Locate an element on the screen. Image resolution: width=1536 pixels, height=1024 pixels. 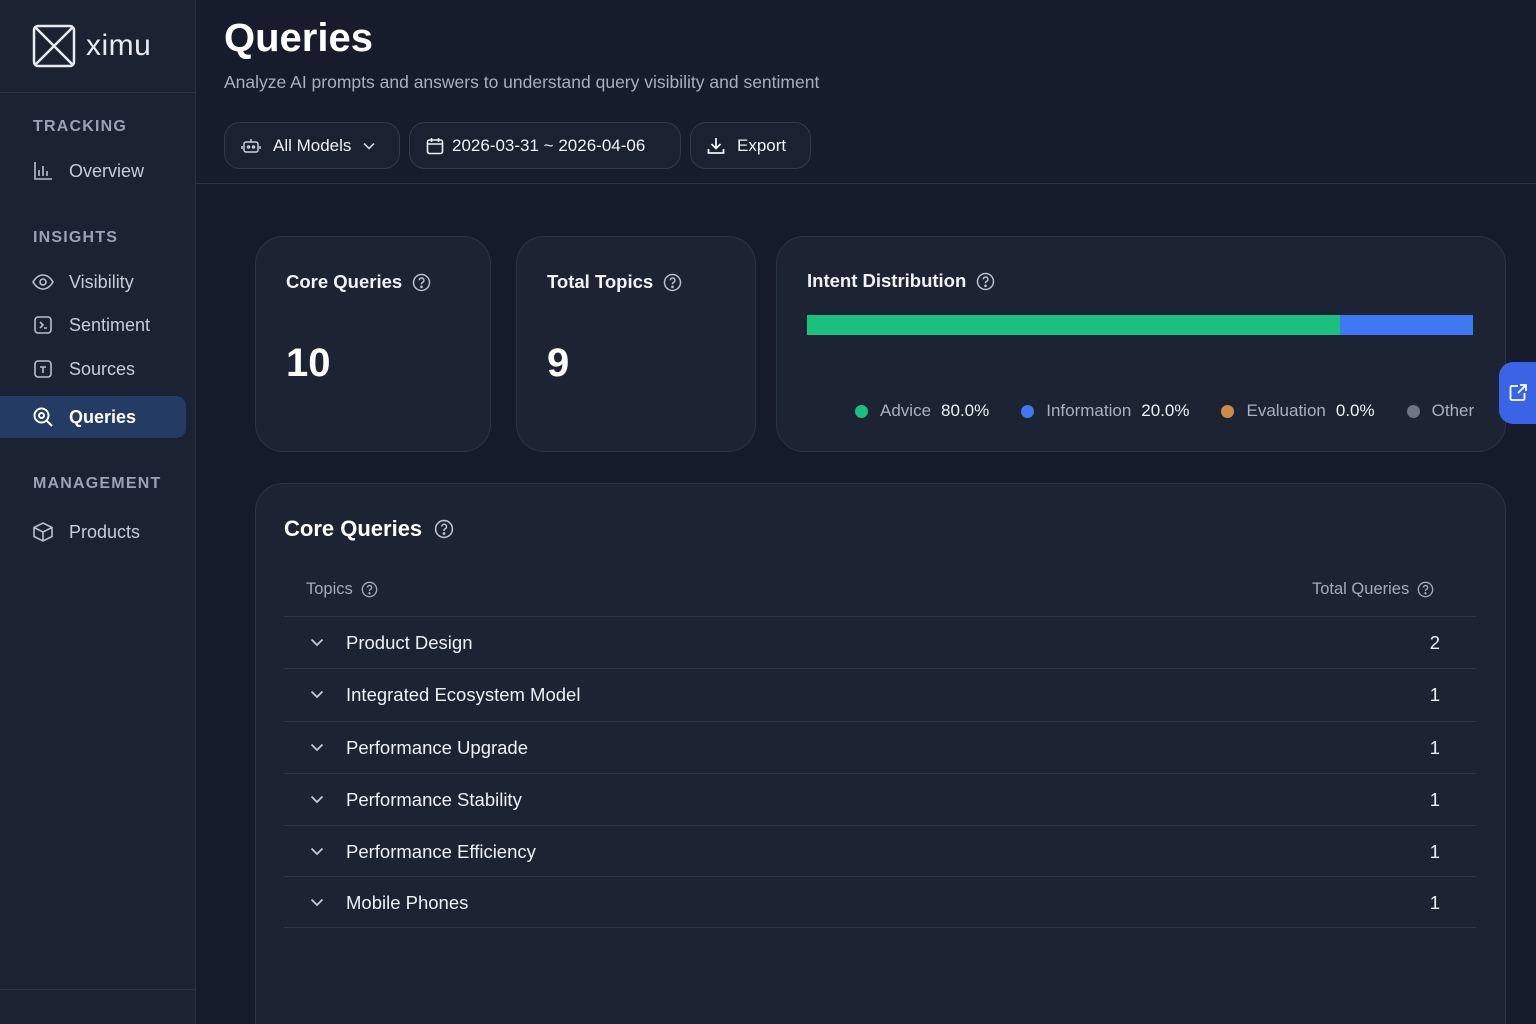
section-label-insights: INSIGHTS is located at coordinates (76, 237).